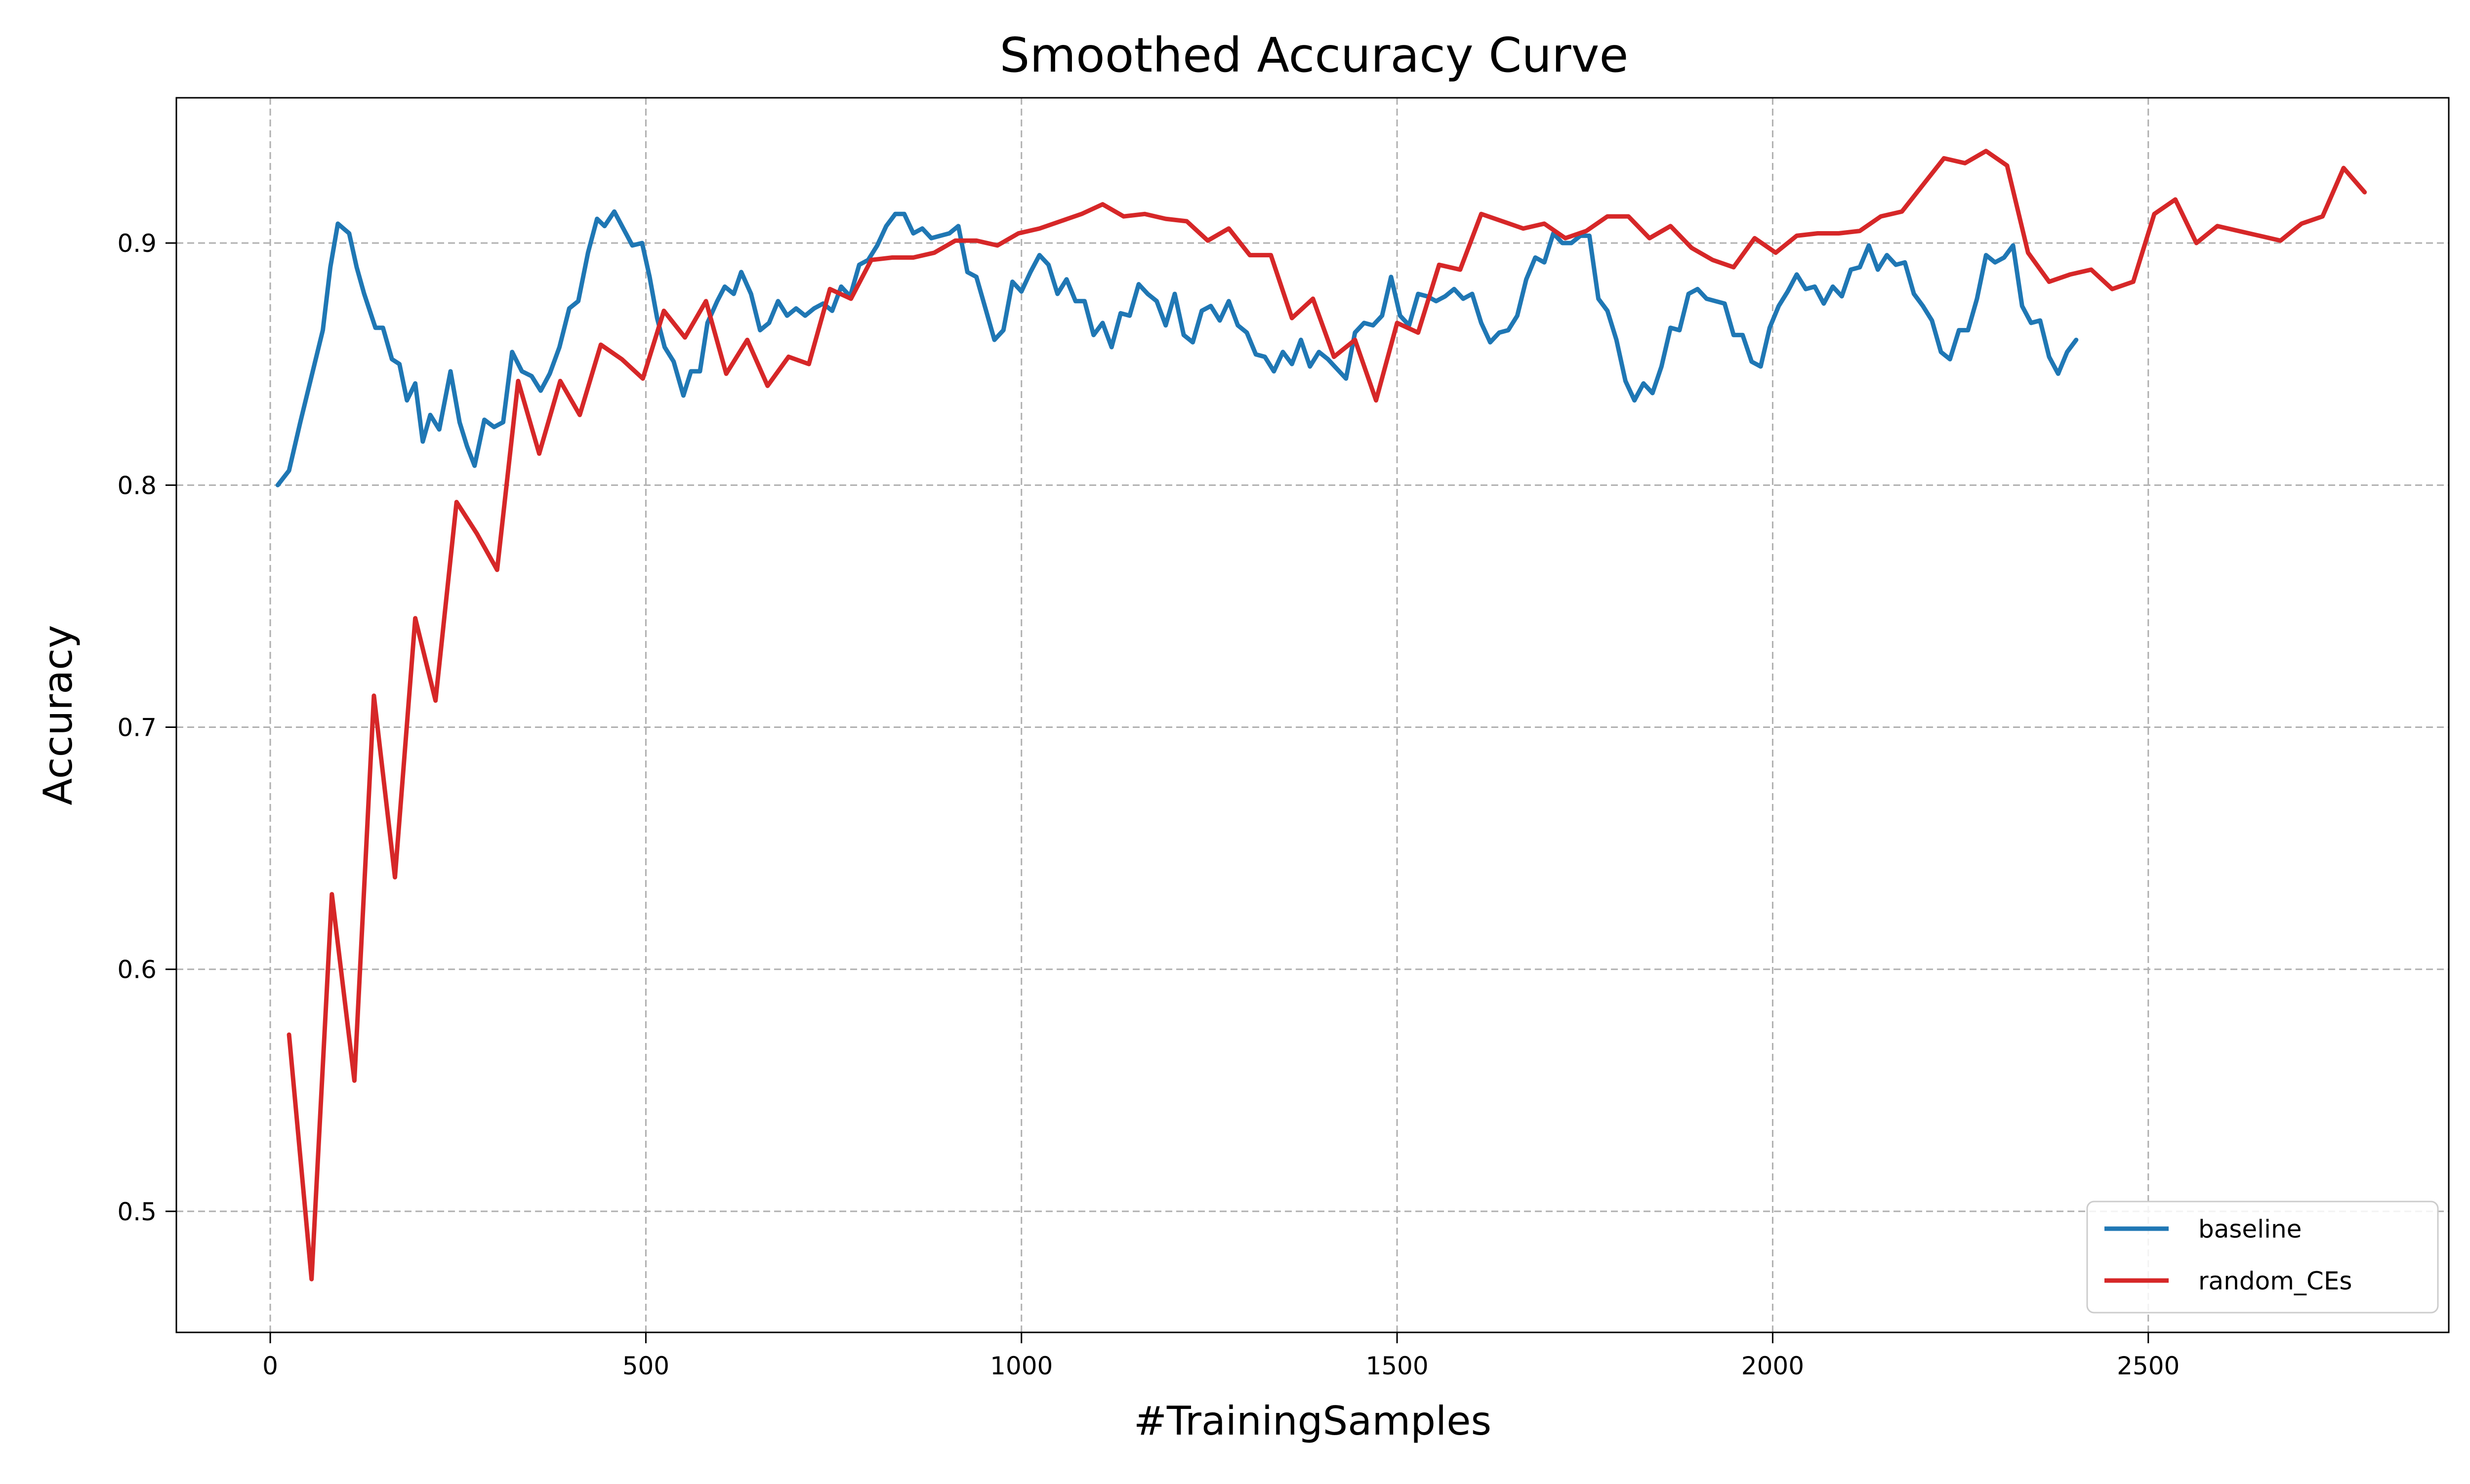 The height and width of the screenshot is (1484, 2470). I want to click on series-line-baseline, so click(1177, 348).